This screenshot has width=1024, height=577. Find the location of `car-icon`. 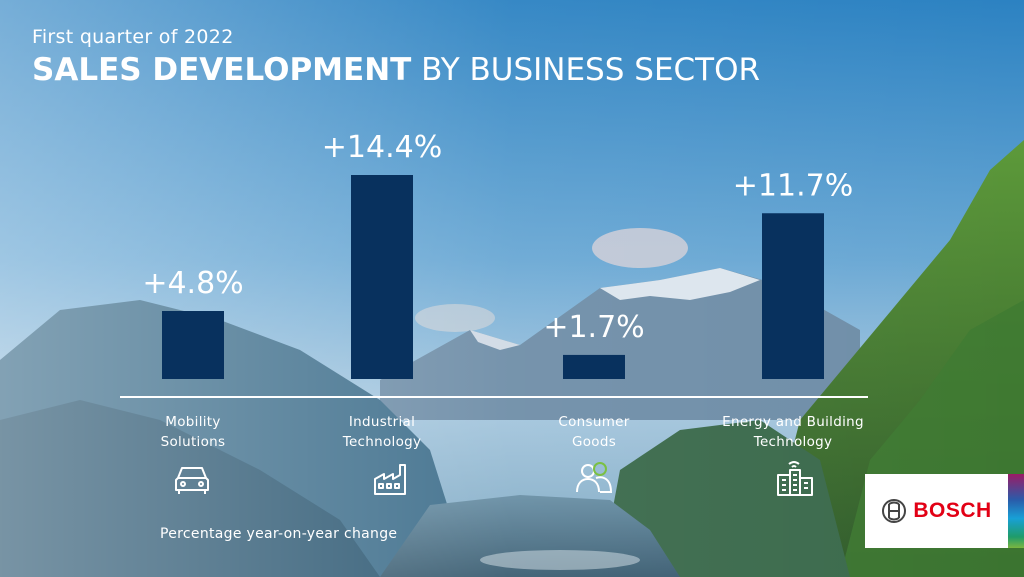

car-icon is located at coordinates (192, 480).